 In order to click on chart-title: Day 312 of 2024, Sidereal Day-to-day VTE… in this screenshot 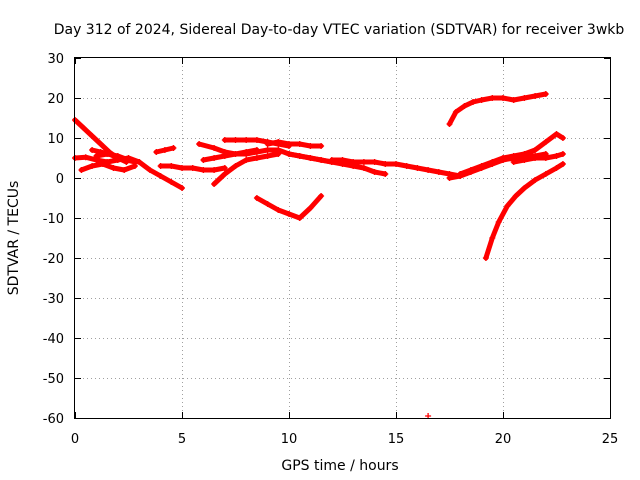, I will do `click(339, 30)`.